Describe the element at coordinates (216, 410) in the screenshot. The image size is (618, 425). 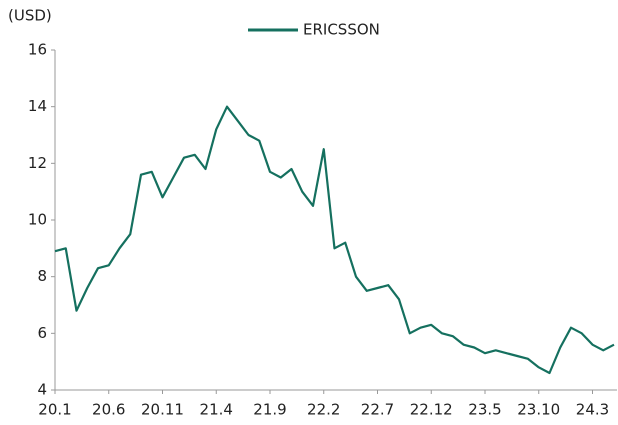
I see `x-tick-label: 21.4` at that location.